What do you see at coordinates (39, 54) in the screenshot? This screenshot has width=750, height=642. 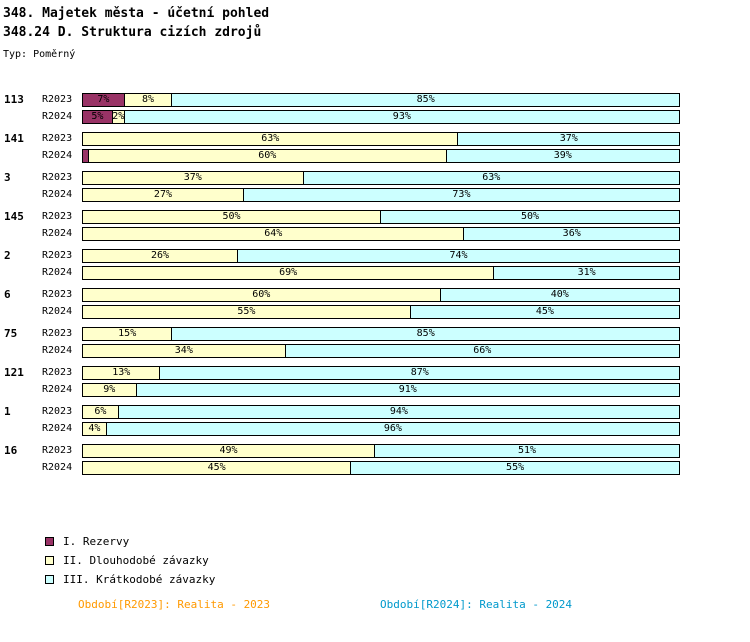 I see `report-type-label: Typ: Poměrný` at bounding box center [39, 54].